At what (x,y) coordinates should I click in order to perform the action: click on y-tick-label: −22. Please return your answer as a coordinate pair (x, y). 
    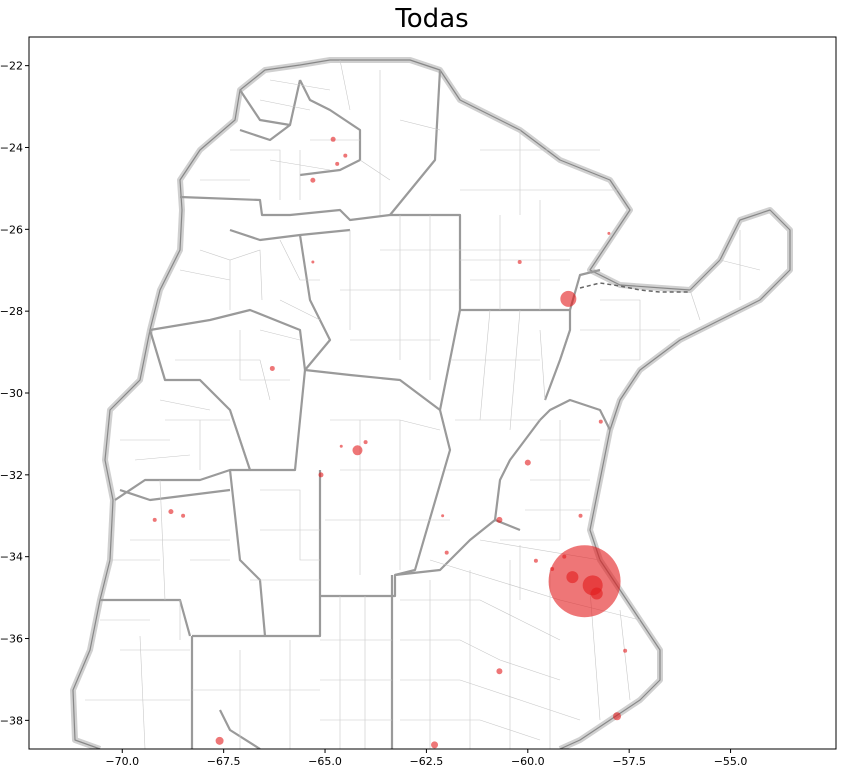
    Looking at the image, I should click on (11, 66).